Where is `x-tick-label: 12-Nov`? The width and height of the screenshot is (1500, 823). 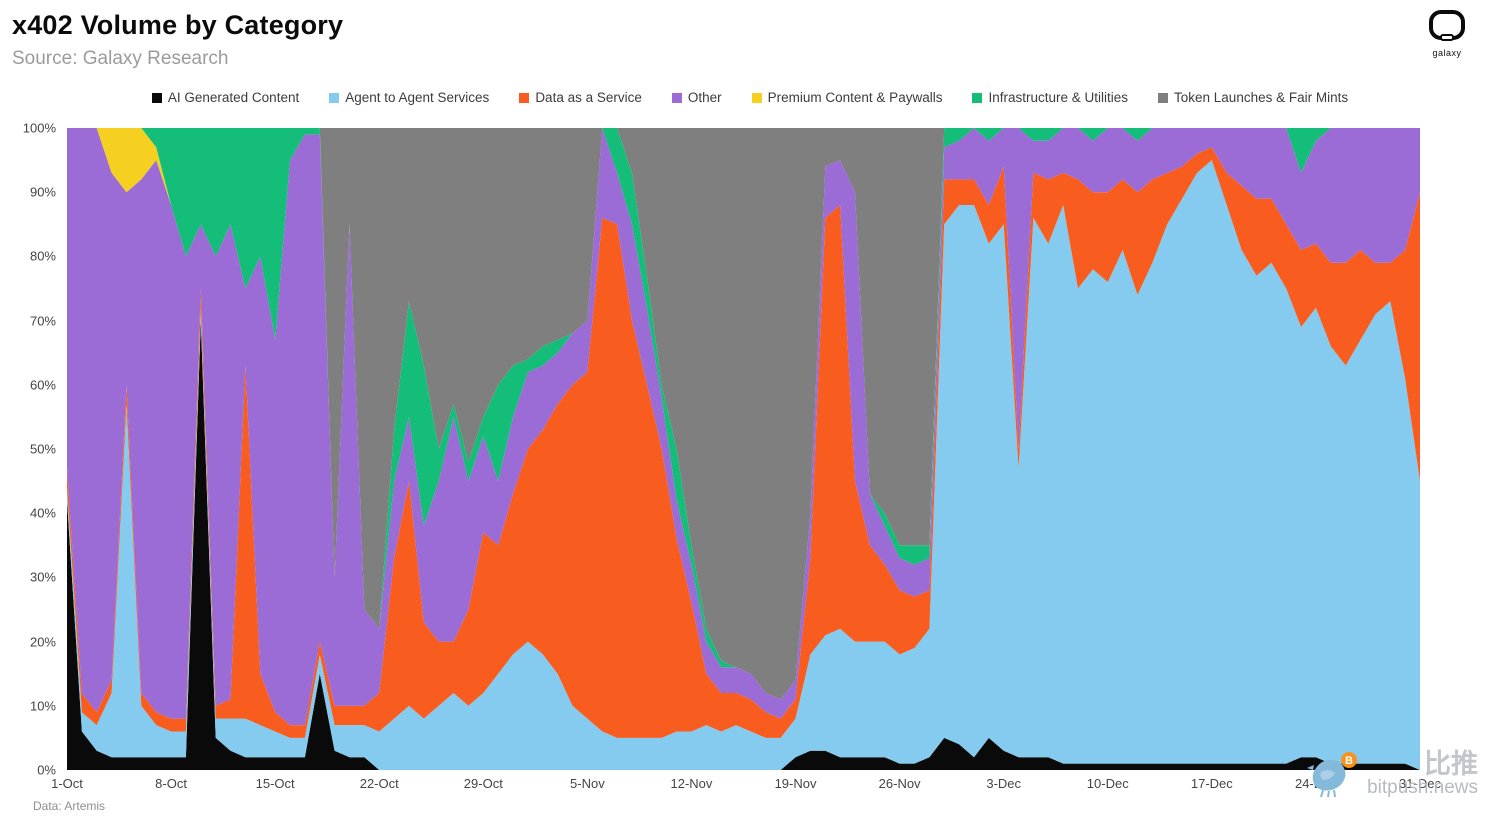
x-tick-label: 12-Nov is located at coordinates (691, 783).